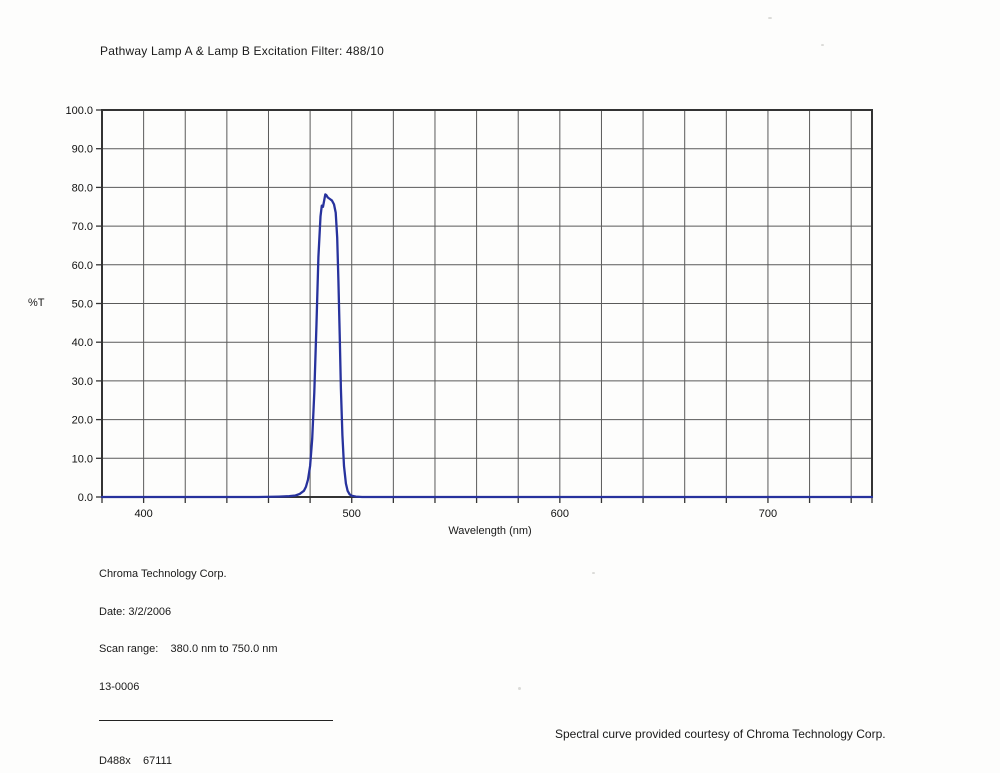 The width and height of the screenshot is (1000, 773). I want to click on svg-text: 50.0, so click(82, 305).